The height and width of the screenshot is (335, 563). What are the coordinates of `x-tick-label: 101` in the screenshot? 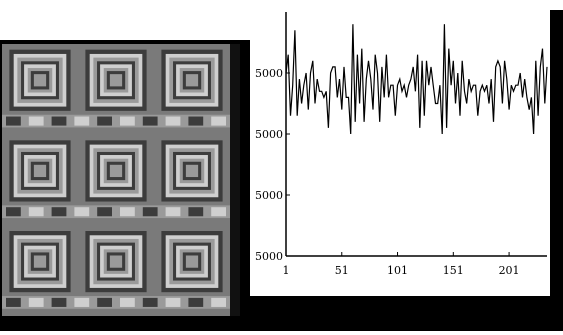 It's located at (397, 270).